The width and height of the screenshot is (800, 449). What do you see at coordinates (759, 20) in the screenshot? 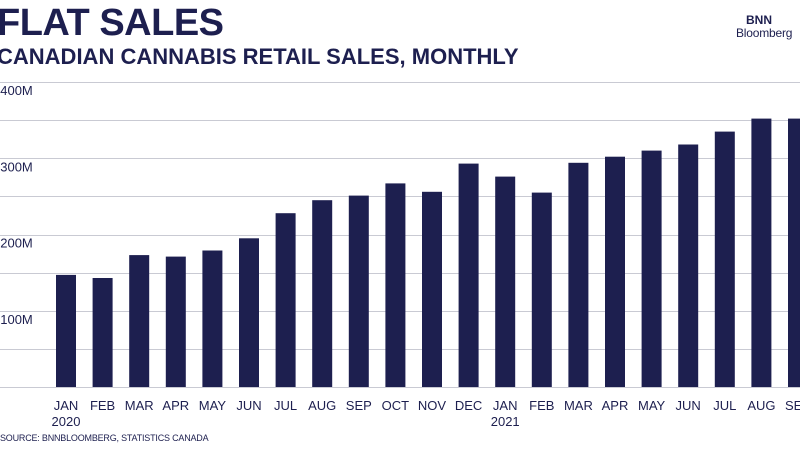
I see `logo-bnn-text: BNN` at bounding box center [759, 20].